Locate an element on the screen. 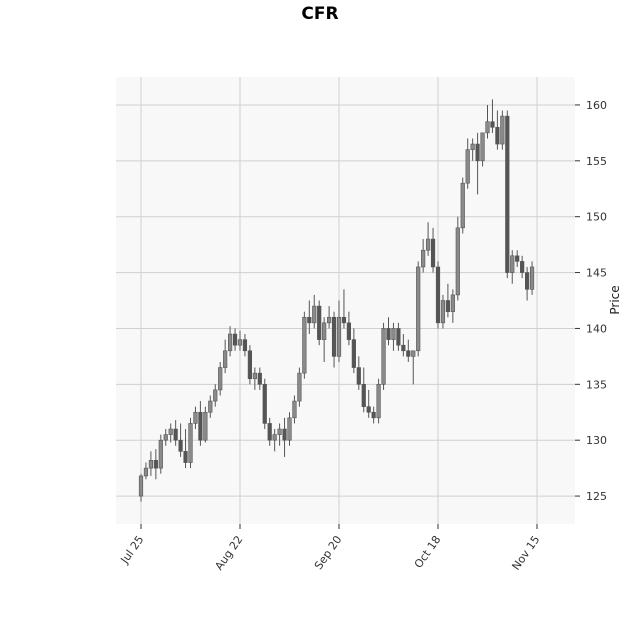 The width and height of the screenshot is (640, 640). y-tick-label: 130 is located at coordinates (596, 440).